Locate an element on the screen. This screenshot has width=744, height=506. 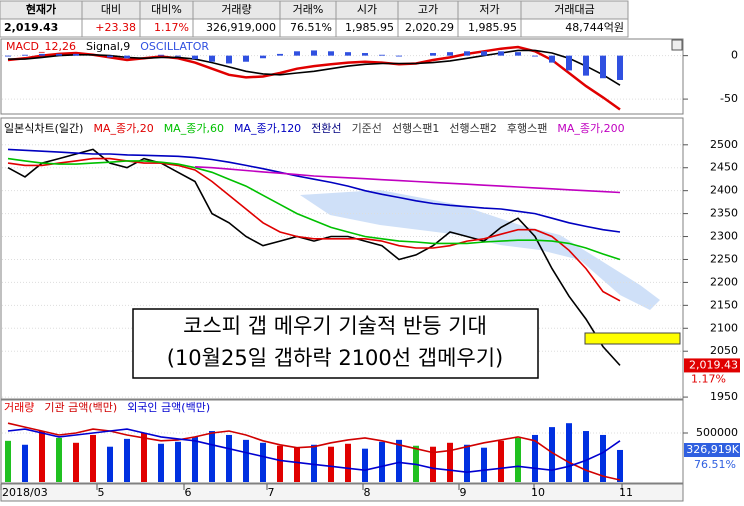
last-change: 1.17% is located at coordinates (708, 378).